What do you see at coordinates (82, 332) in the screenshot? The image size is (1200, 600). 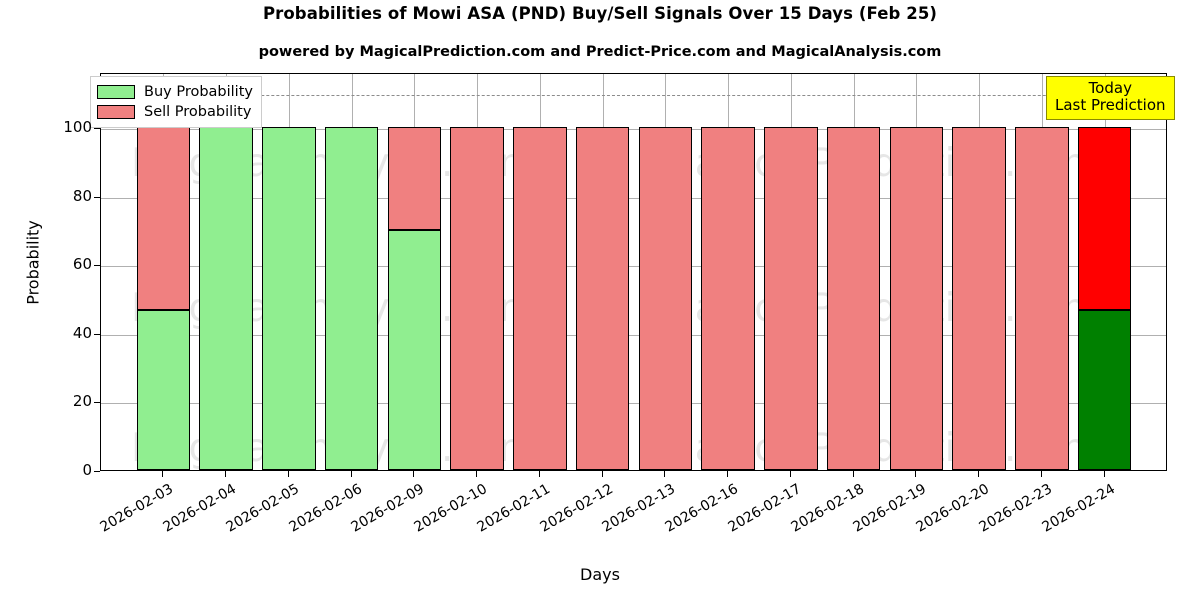 I see `y-axis-tick-label: 40` at bounding box center [82, 332].